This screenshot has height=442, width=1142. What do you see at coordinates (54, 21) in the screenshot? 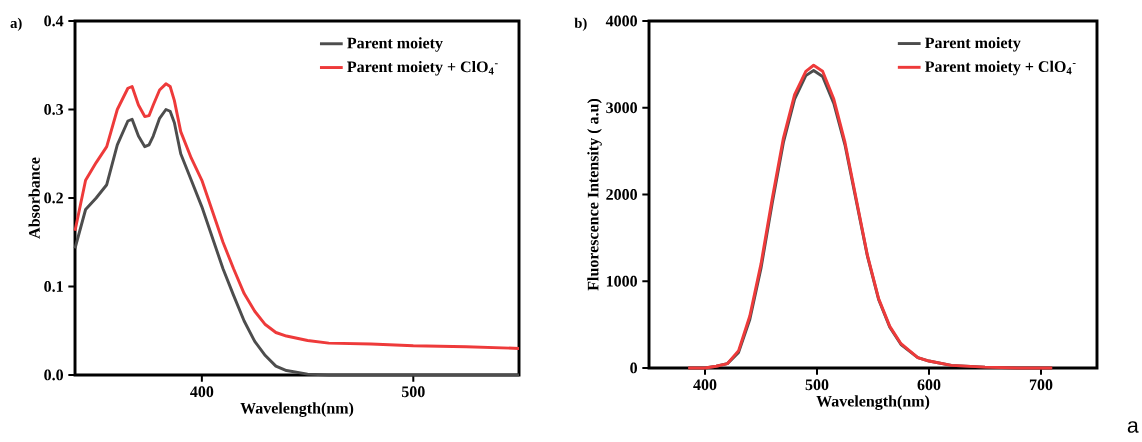
I see `y-tick-label: 0.4` at bounding box center [54, 21].